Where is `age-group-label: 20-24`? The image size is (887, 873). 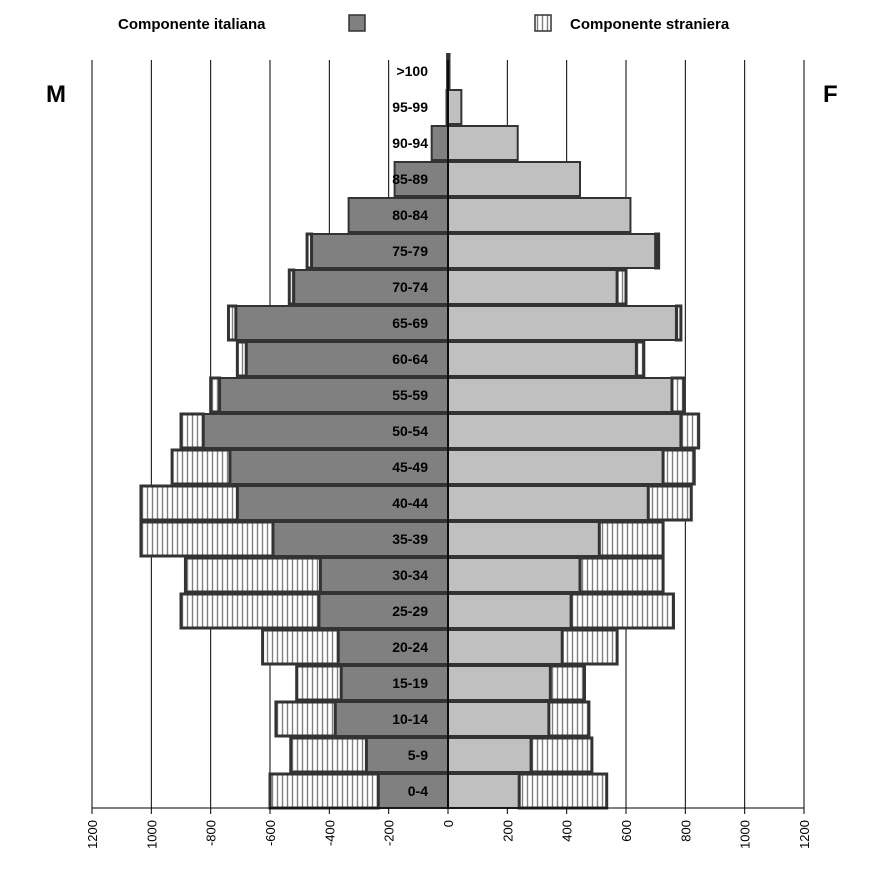 age-group-label: 20-24 is located at coordinates (410, 647).